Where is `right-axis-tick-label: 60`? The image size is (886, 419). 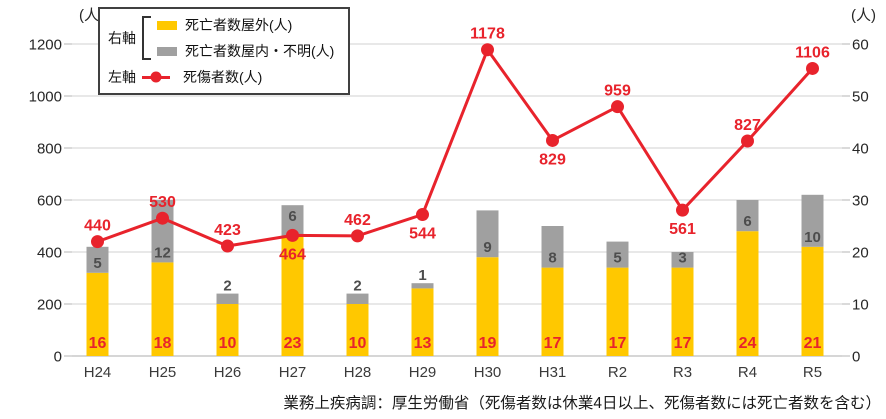 right-axis-tick-label: 60 is located at coordinates (860, 45).